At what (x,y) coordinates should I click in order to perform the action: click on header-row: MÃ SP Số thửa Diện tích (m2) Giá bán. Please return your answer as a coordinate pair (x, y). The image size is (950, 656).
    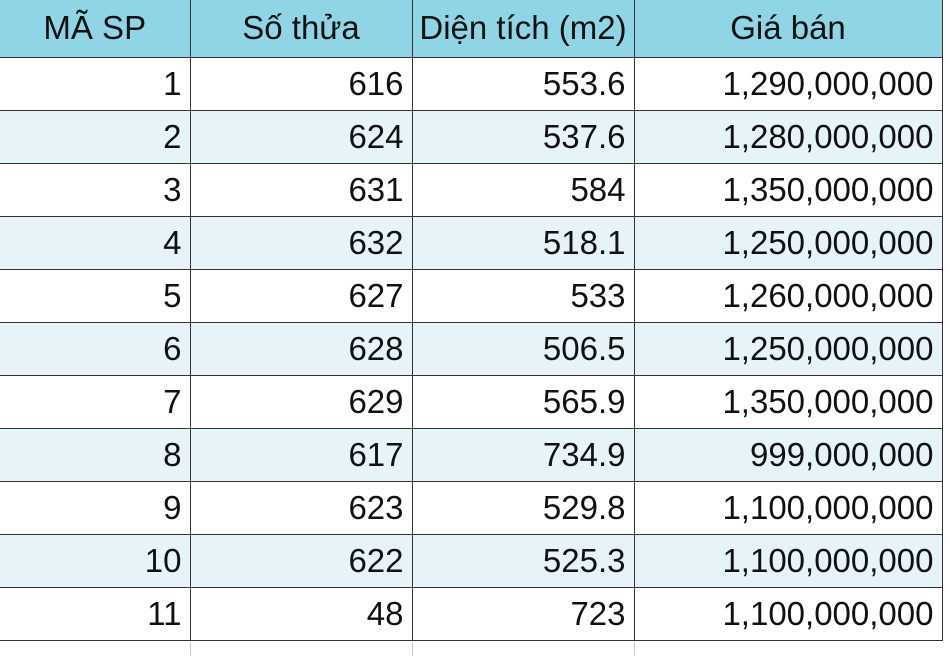
    Looking at the image, I should click on (471, 29).